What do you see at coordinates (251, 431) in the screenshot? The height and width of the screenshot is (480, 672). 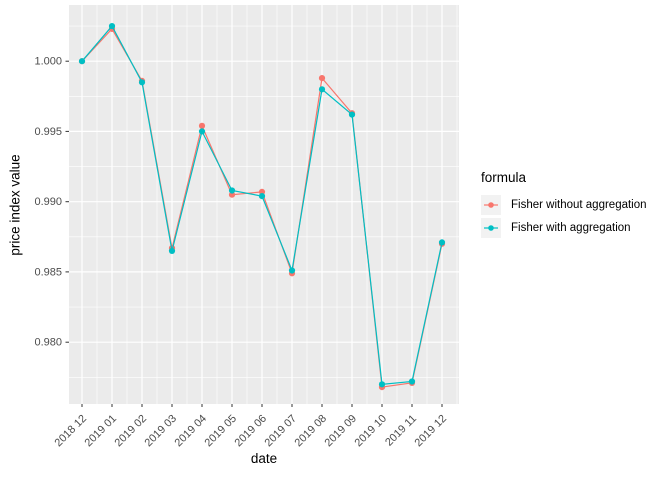 I see `x-tick-label: 2019 06` at bounding box center [251, 431].